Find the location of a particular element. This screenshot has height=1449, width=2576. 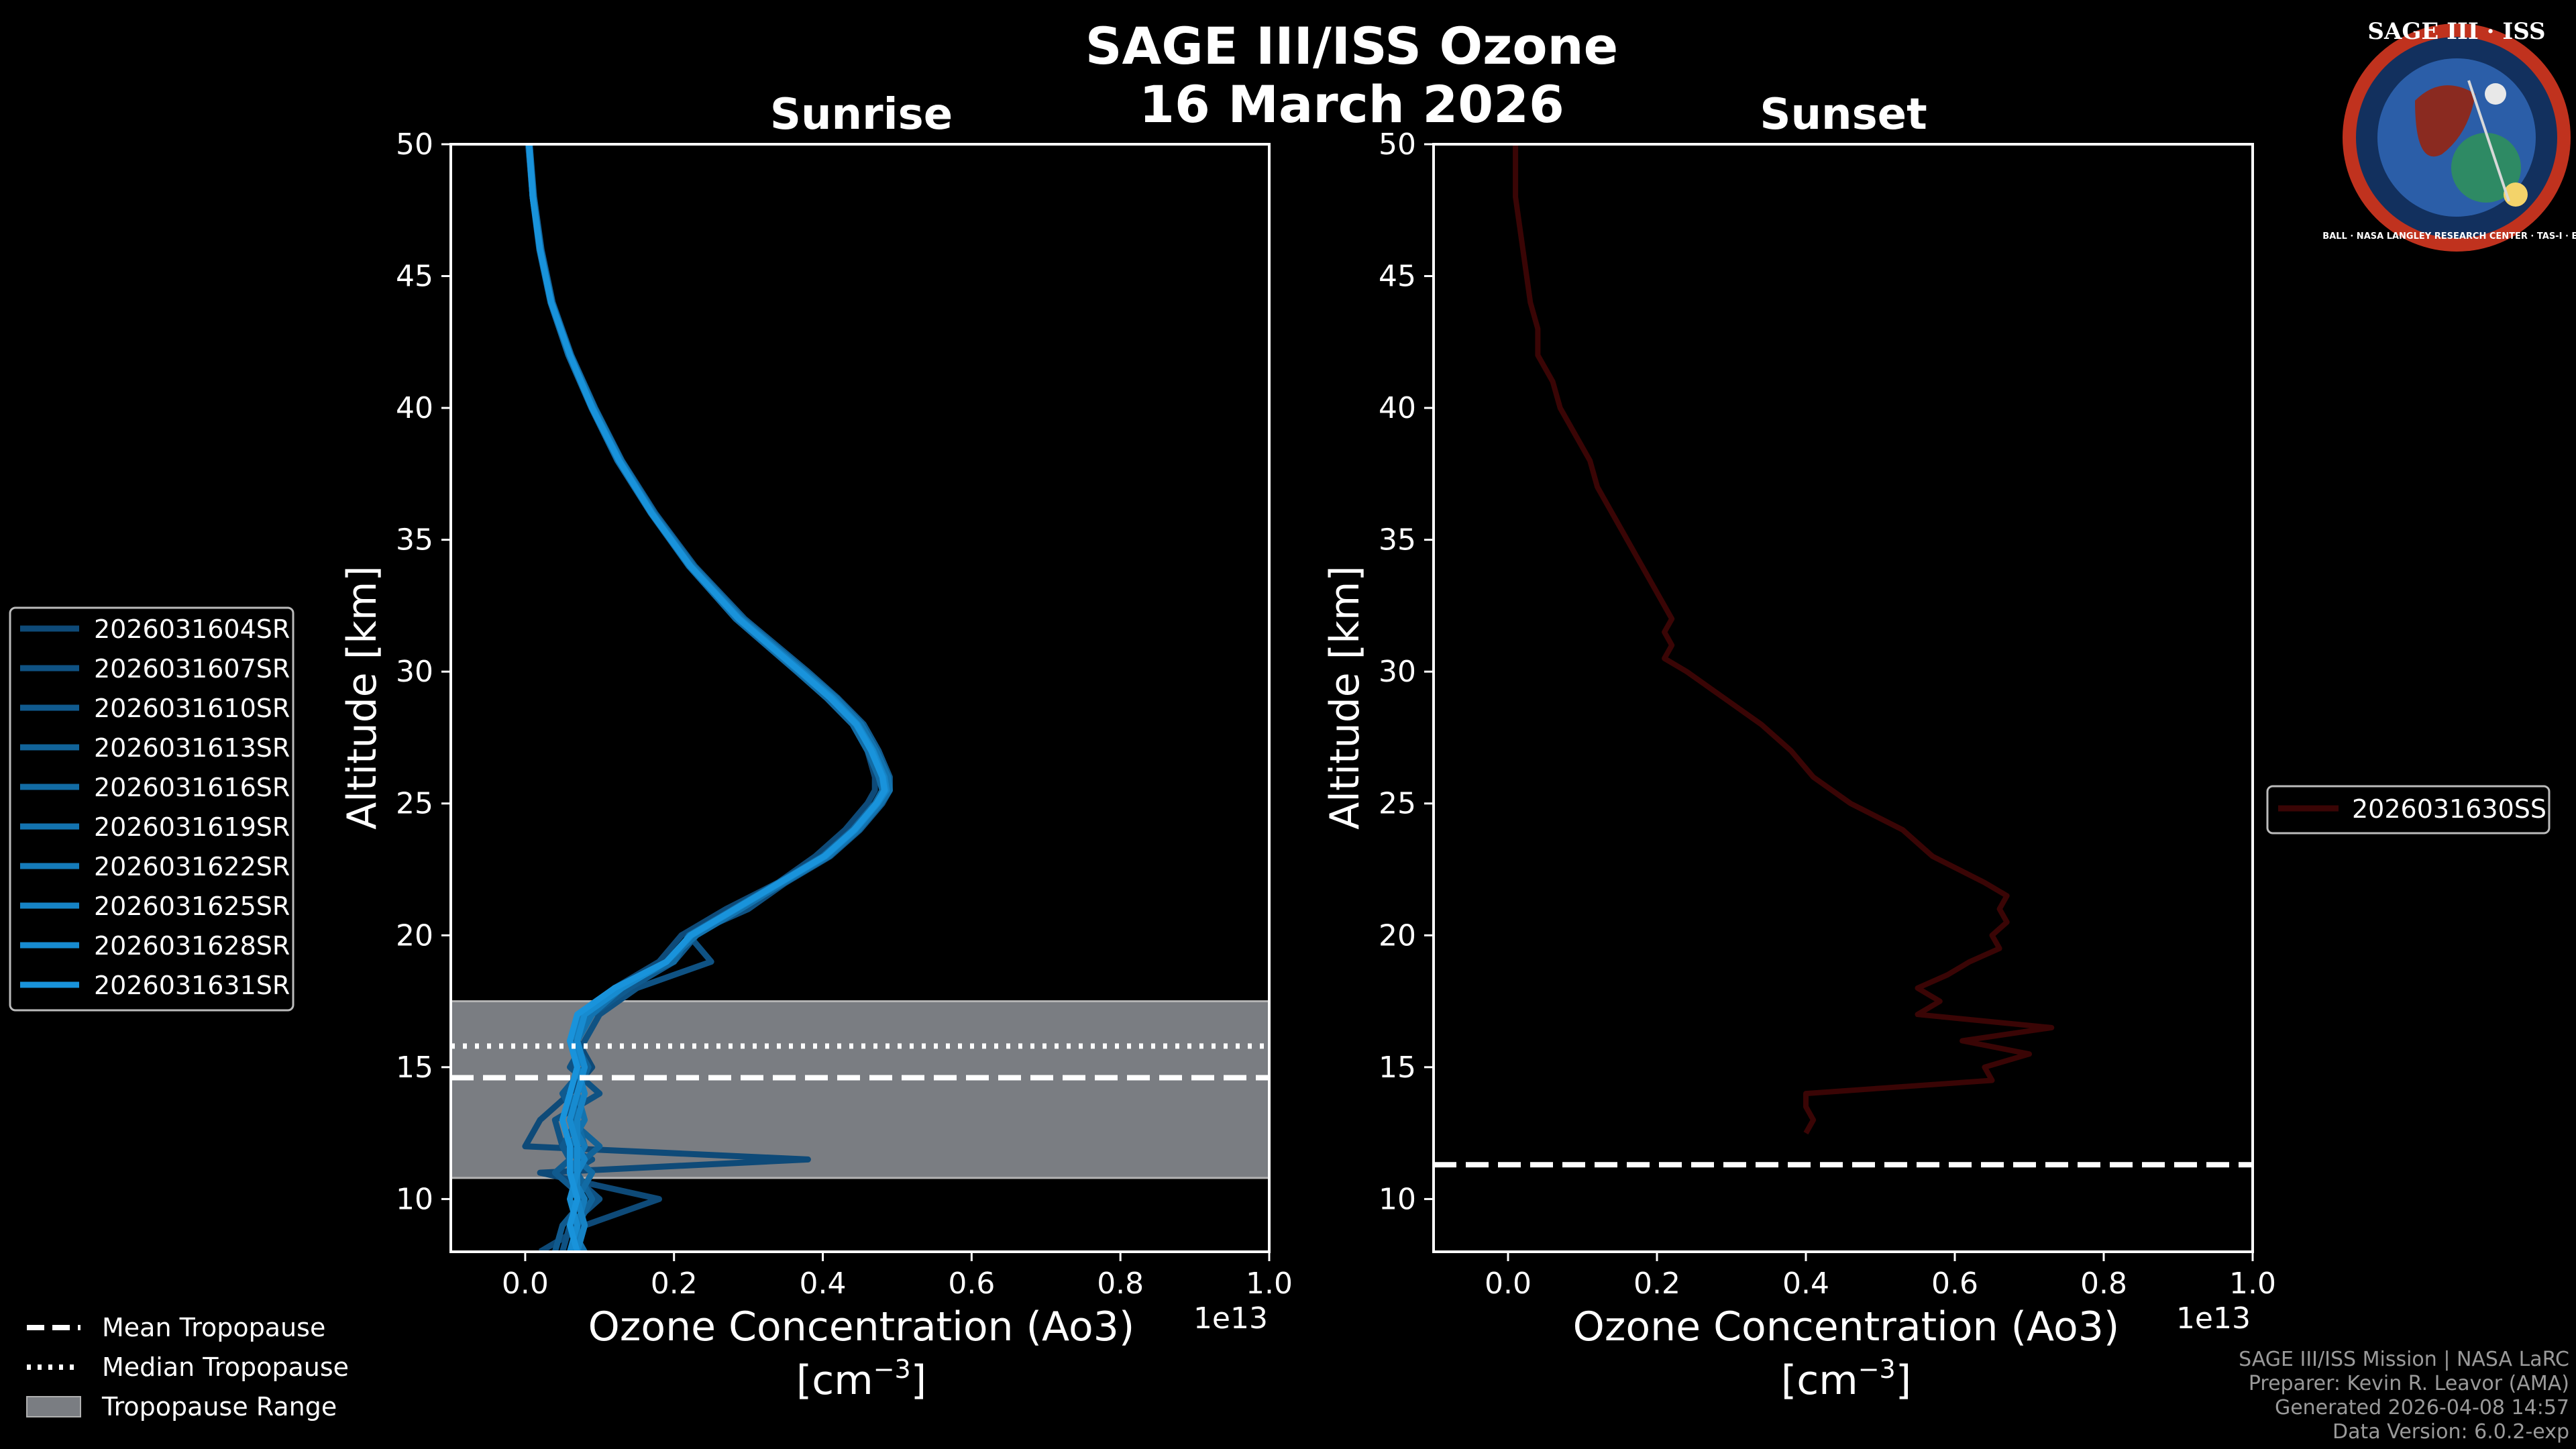

sunset-x-tick-label: 0.8 is located at coordinates (2103, 1284).